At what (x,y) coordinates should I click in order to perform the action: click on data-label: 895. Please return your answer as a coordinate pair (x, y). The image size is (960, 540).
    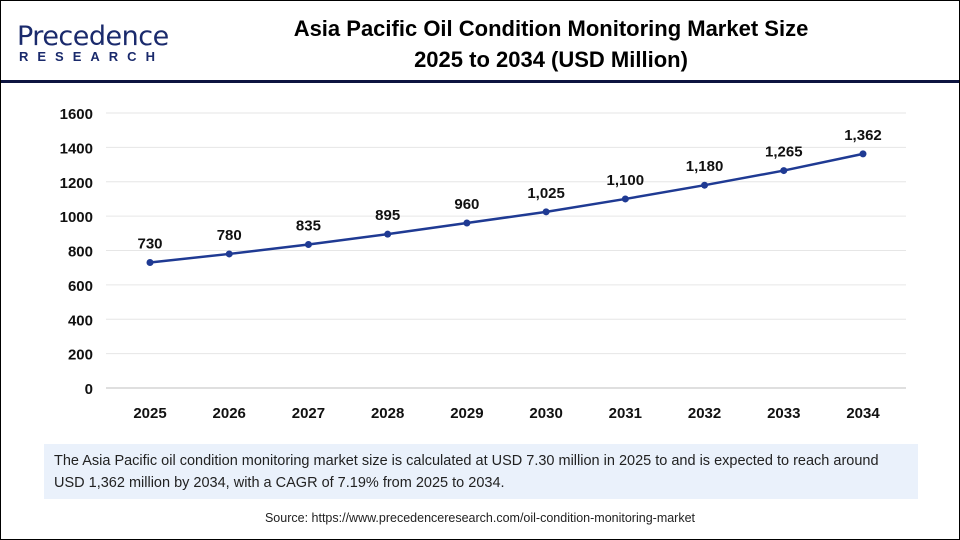
    Looking at the image, I should click on (387, 215).